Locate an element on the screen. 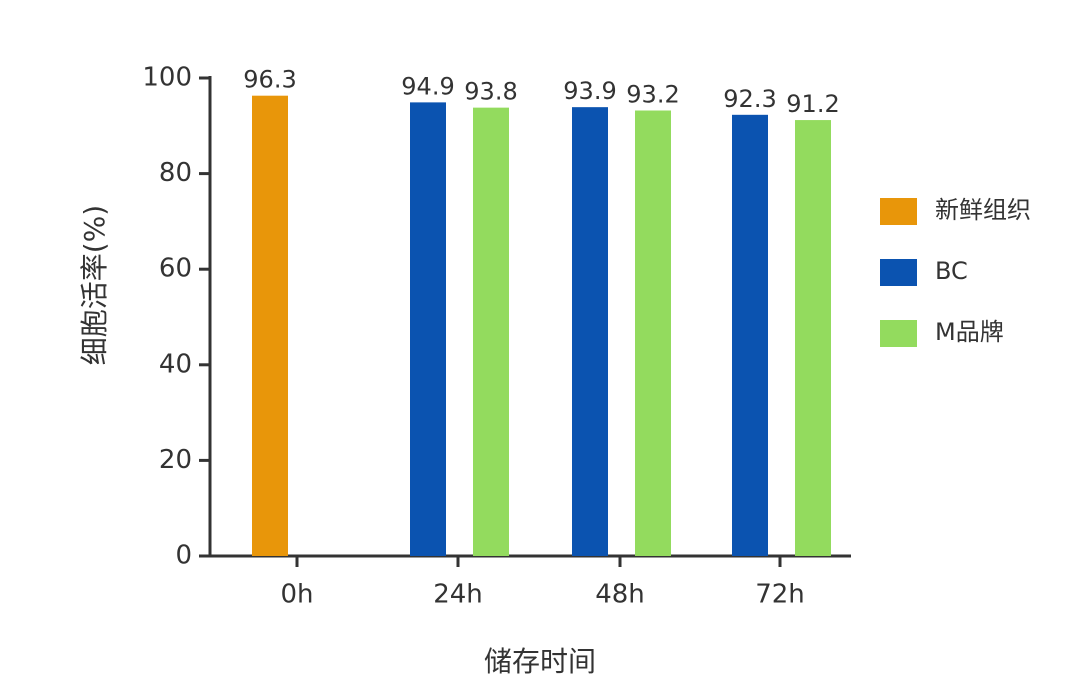  value-label: 96.3 is located at coordinates (269, 80).